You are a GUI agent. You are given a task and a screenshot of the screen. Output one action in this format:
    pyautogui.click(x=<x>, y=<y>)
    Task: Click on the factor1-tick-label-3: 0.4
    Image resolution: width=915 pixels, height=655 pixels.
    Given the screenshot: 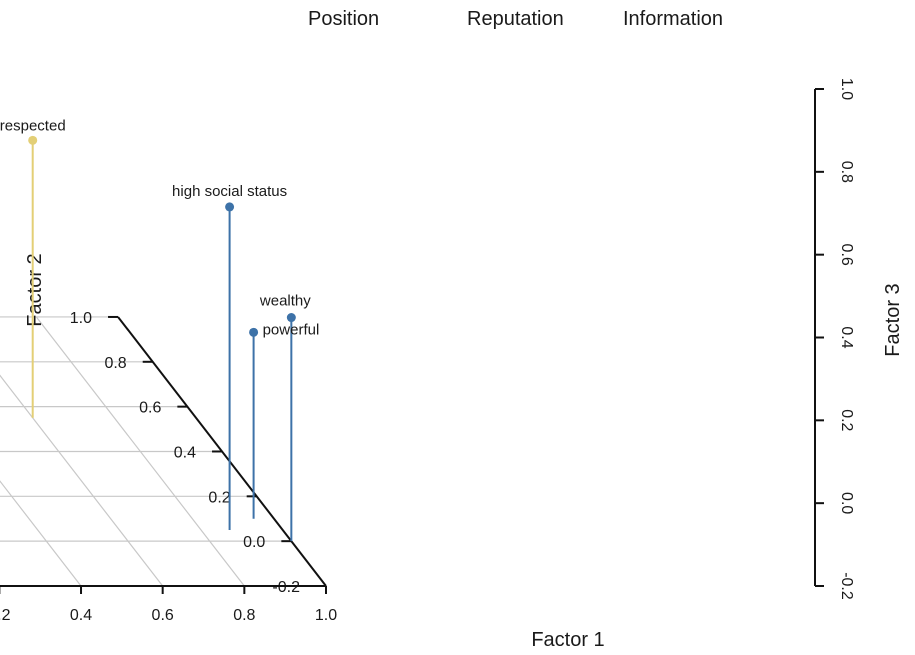 What is the action you would take?
    pyautogui.click(x=81, y=615)
    